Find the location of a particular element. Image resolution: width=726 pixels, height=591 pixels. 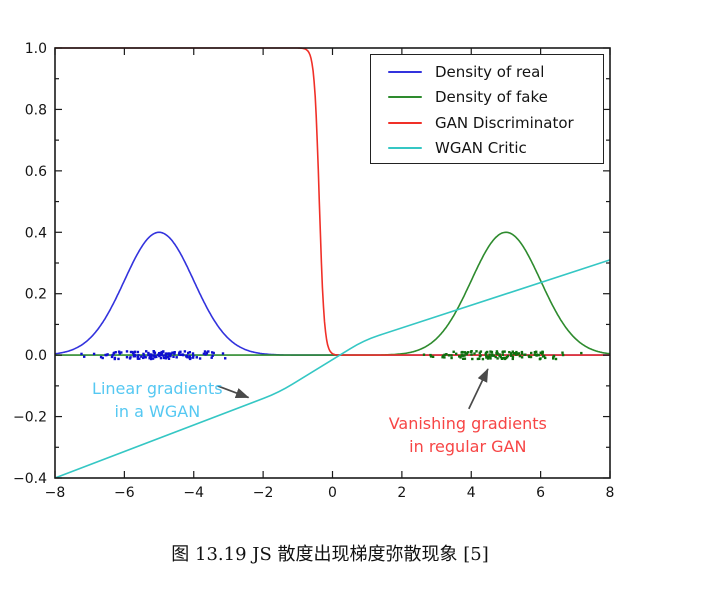

x-tick-label: 4 is located at coordinates (471, 493).